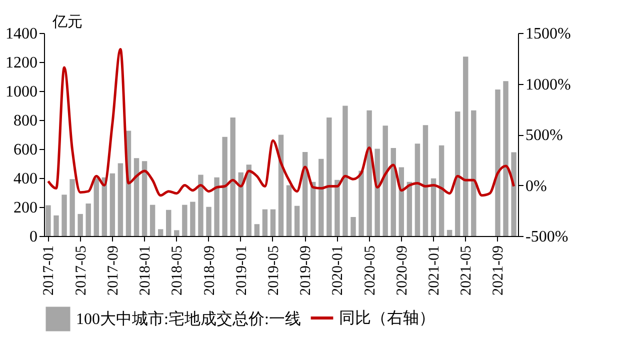 Image resolution: width=629 pixels, height=339 pixels. What do you see at coordinates (178, 271) in the screenshot?
I see `x-tick-label: 2018-05` at bounding box center [178, 271].